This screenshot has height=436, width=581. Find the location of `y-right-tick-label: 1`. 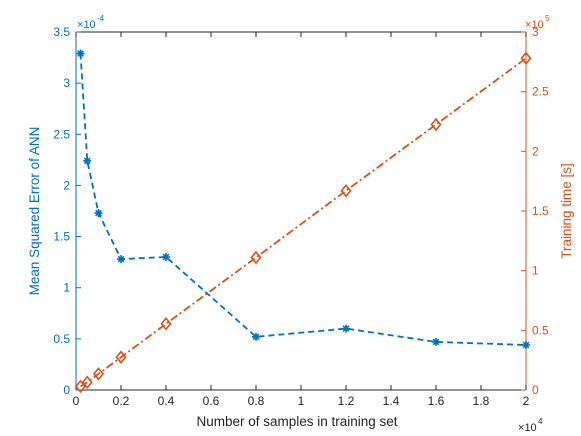

y-right-tick-label: 1 is located at coordinates (535, 271).